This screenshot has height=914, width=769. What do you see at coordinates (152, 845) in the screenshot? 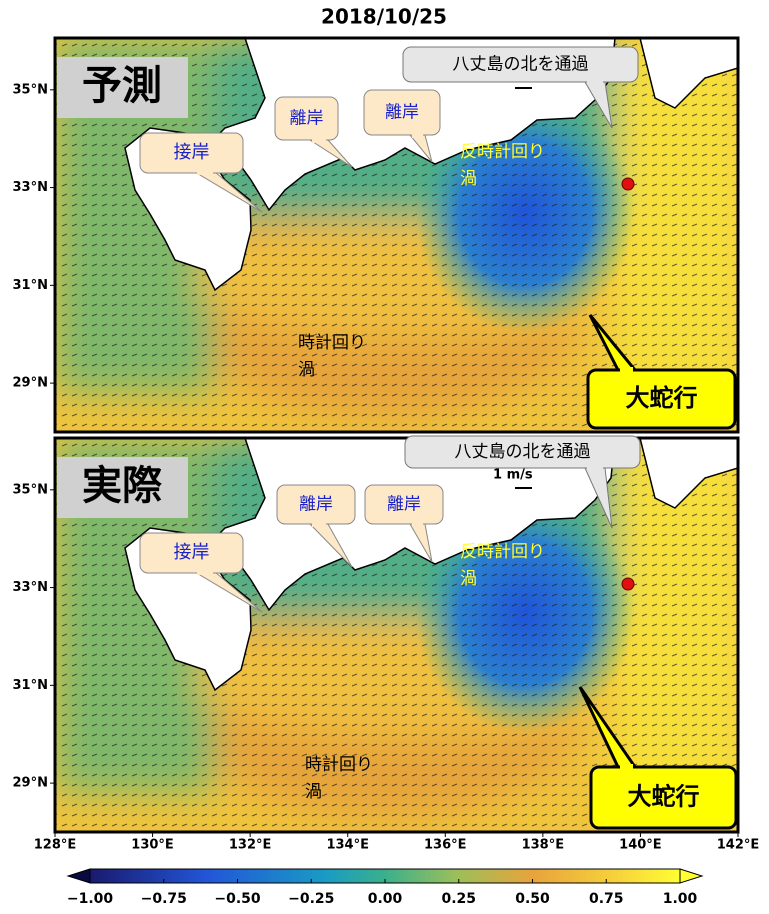
I see `lon-tick-label: 130°E` at bounding box center [152, 845].